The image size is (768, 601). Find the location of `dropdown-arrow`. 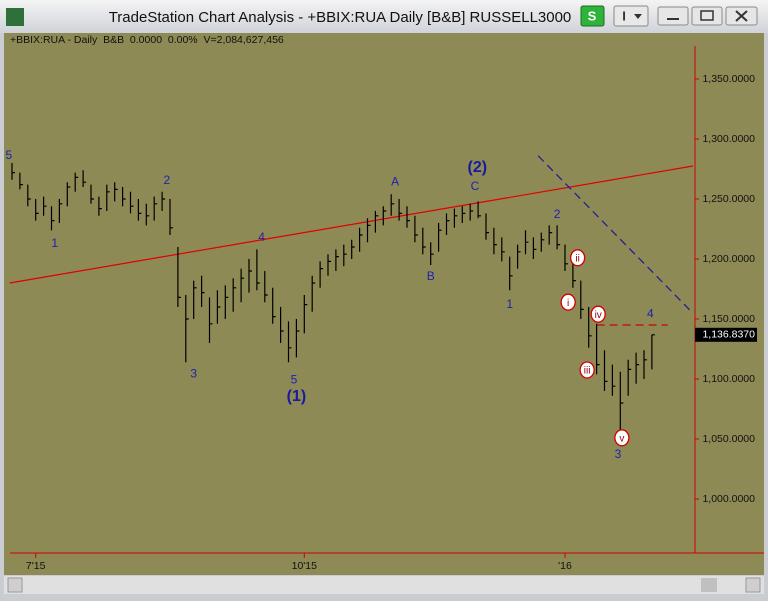

dropdown-arrow is located at coordinates (638, 16).